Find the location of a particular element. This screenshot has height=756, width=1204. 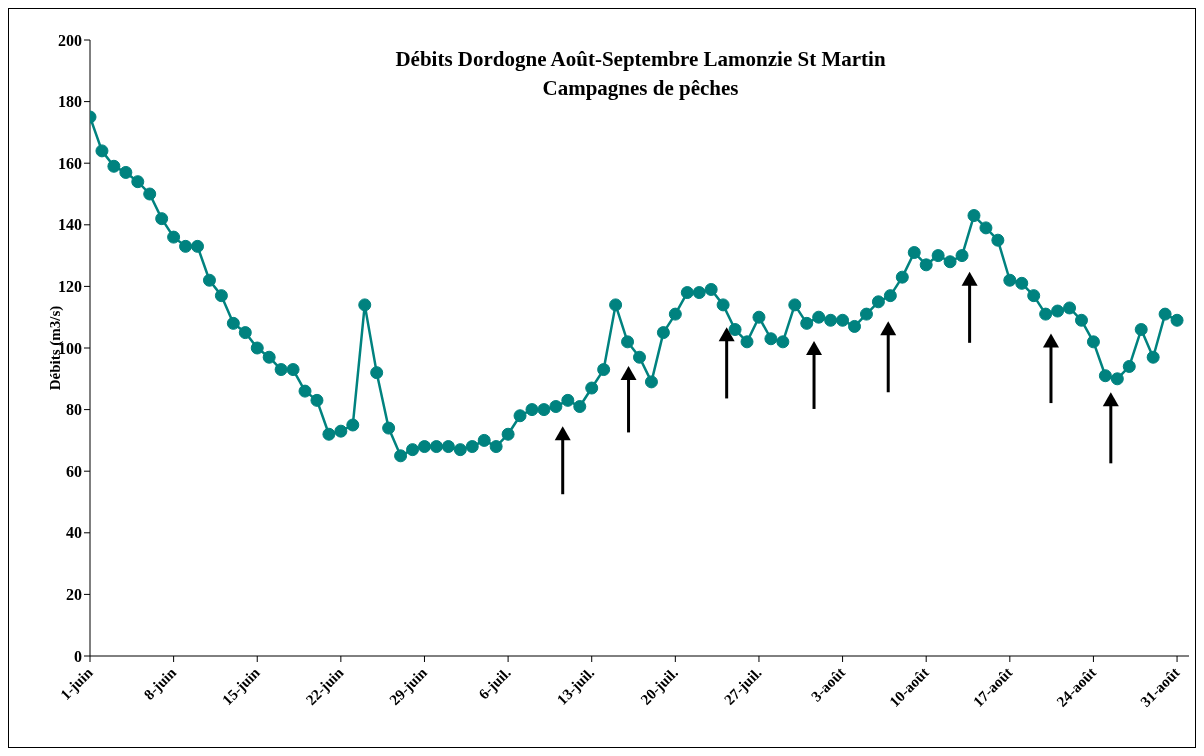

y-tick-label: 200 is located at coordinates (70, 40).